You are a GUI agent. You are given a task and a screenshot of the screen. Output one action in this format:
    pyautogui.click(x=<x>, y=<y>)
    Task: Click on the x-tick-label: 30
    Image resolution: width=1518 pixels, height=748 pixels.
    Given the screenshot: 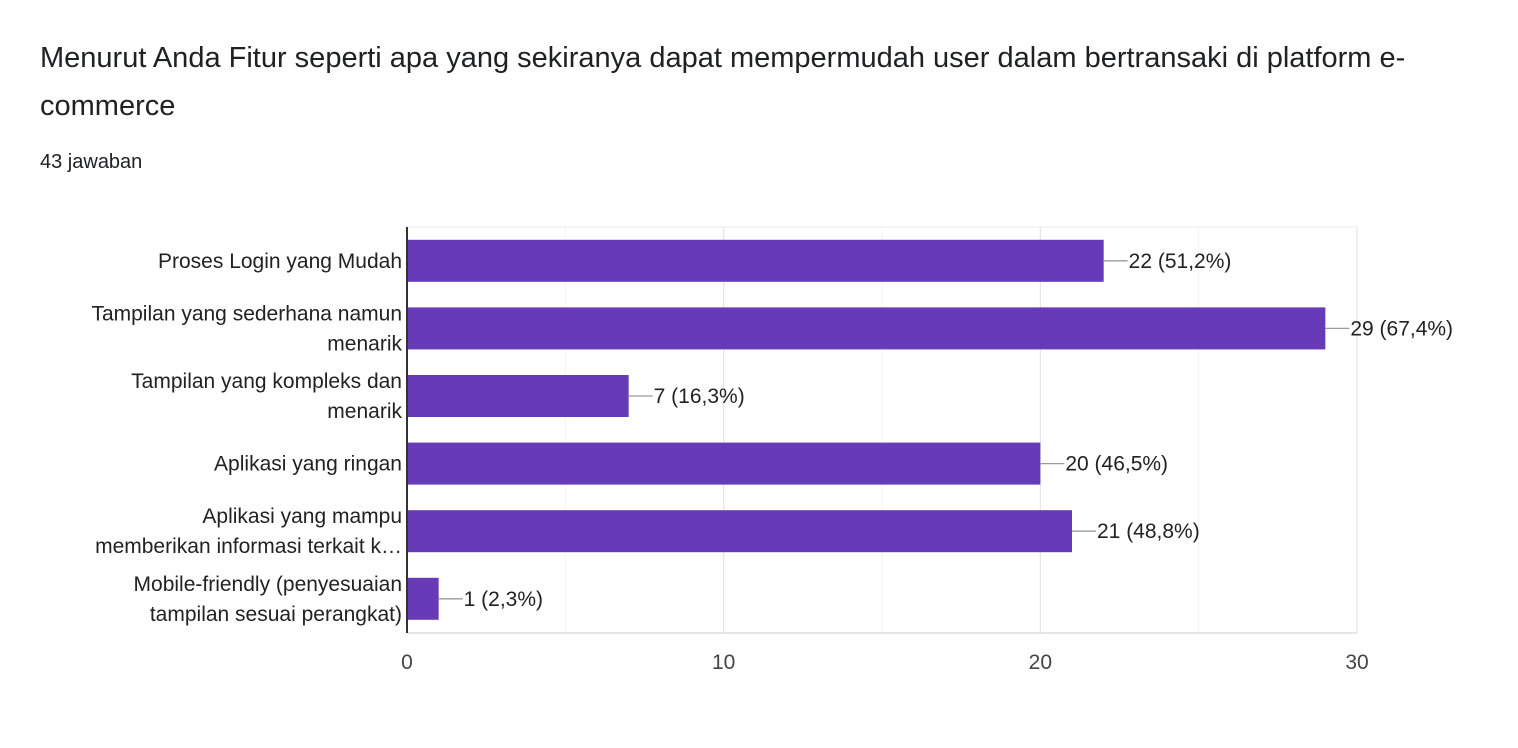 What is the action you would take?
    pyautogui.click(x=1356, y=662)
    